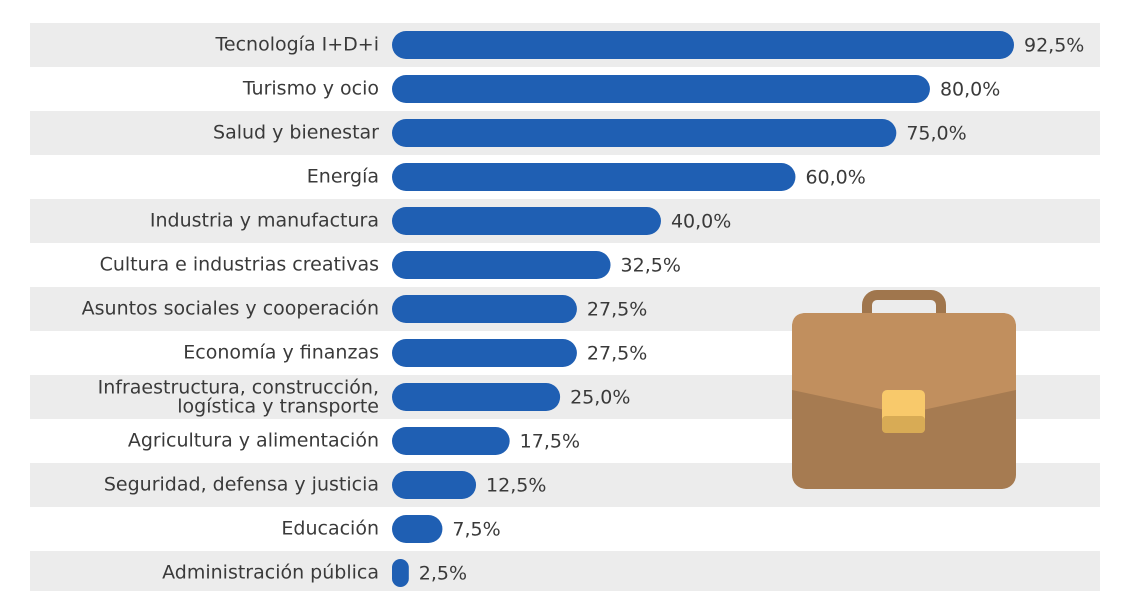  I want to click on briefcase-clasp-shade, so click(903, 424).